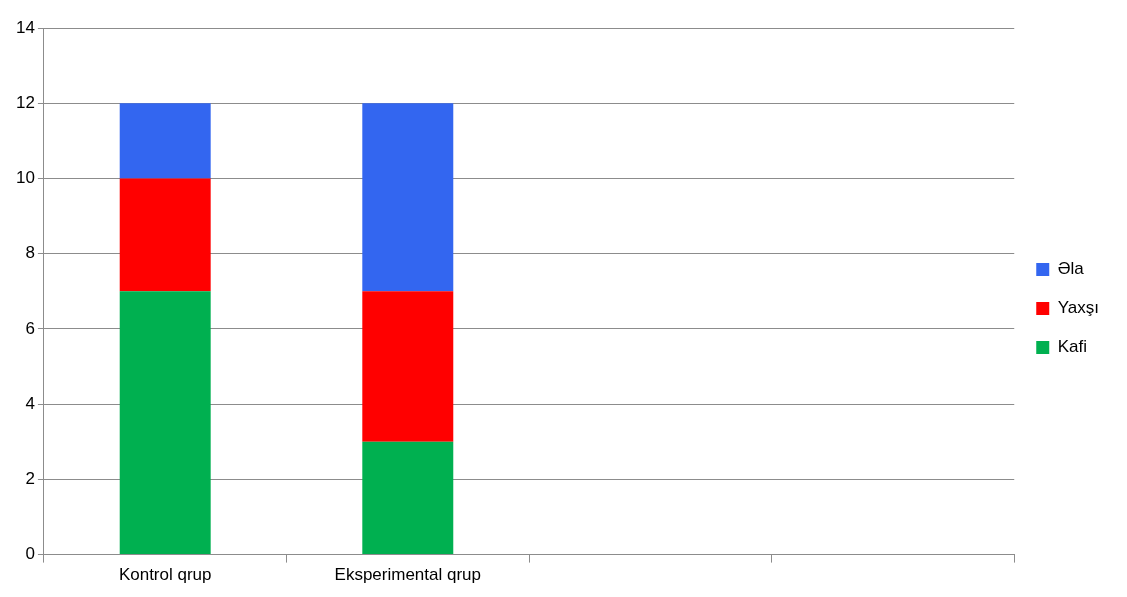 Image resolution: width=1127 pixels, height=597 pixels. What do you see at coordinates (408, 575) in the screenshot?
I see `x-tick-label: Eksperimental qrup` at bounding box center [408, 575].